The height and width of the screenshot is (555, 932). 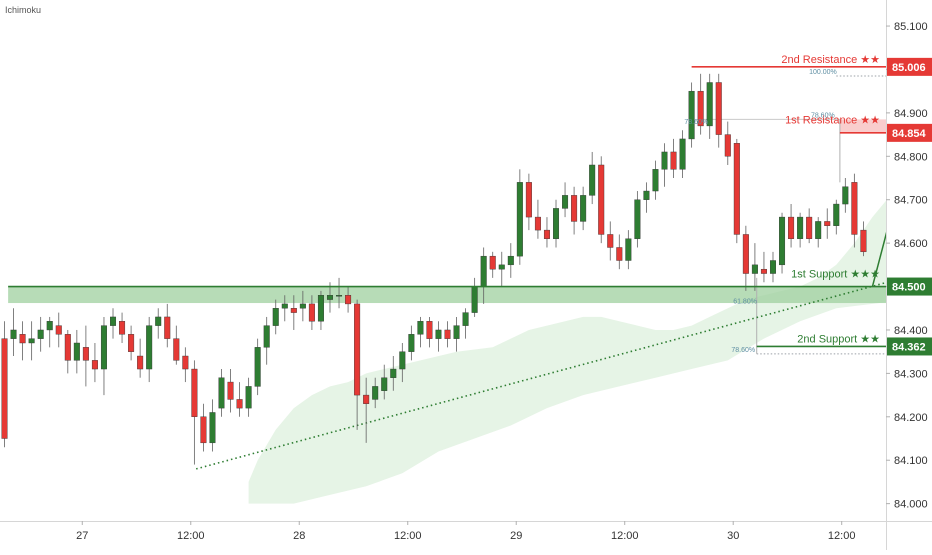 What do you see at coordinates (911, 505) in the screenshot?
I see `y-tick-label: 84.000` at bounding box center [911, 505].